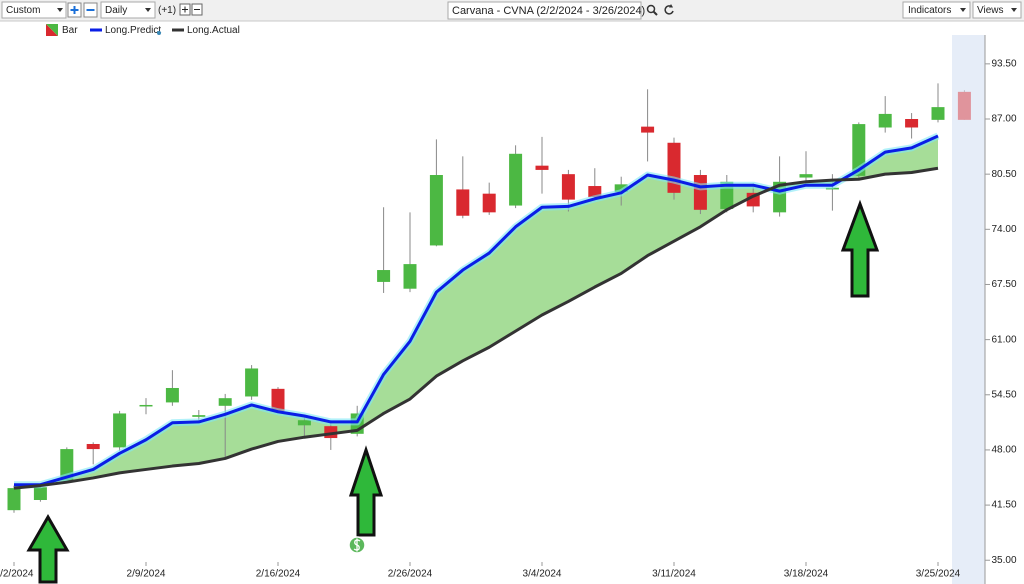 This screenshot has width=1024, height=584. What do you see at coordinates (23, 10) in the screenshot?
I see `range-label: Custom` at bounding box center [23, 10].